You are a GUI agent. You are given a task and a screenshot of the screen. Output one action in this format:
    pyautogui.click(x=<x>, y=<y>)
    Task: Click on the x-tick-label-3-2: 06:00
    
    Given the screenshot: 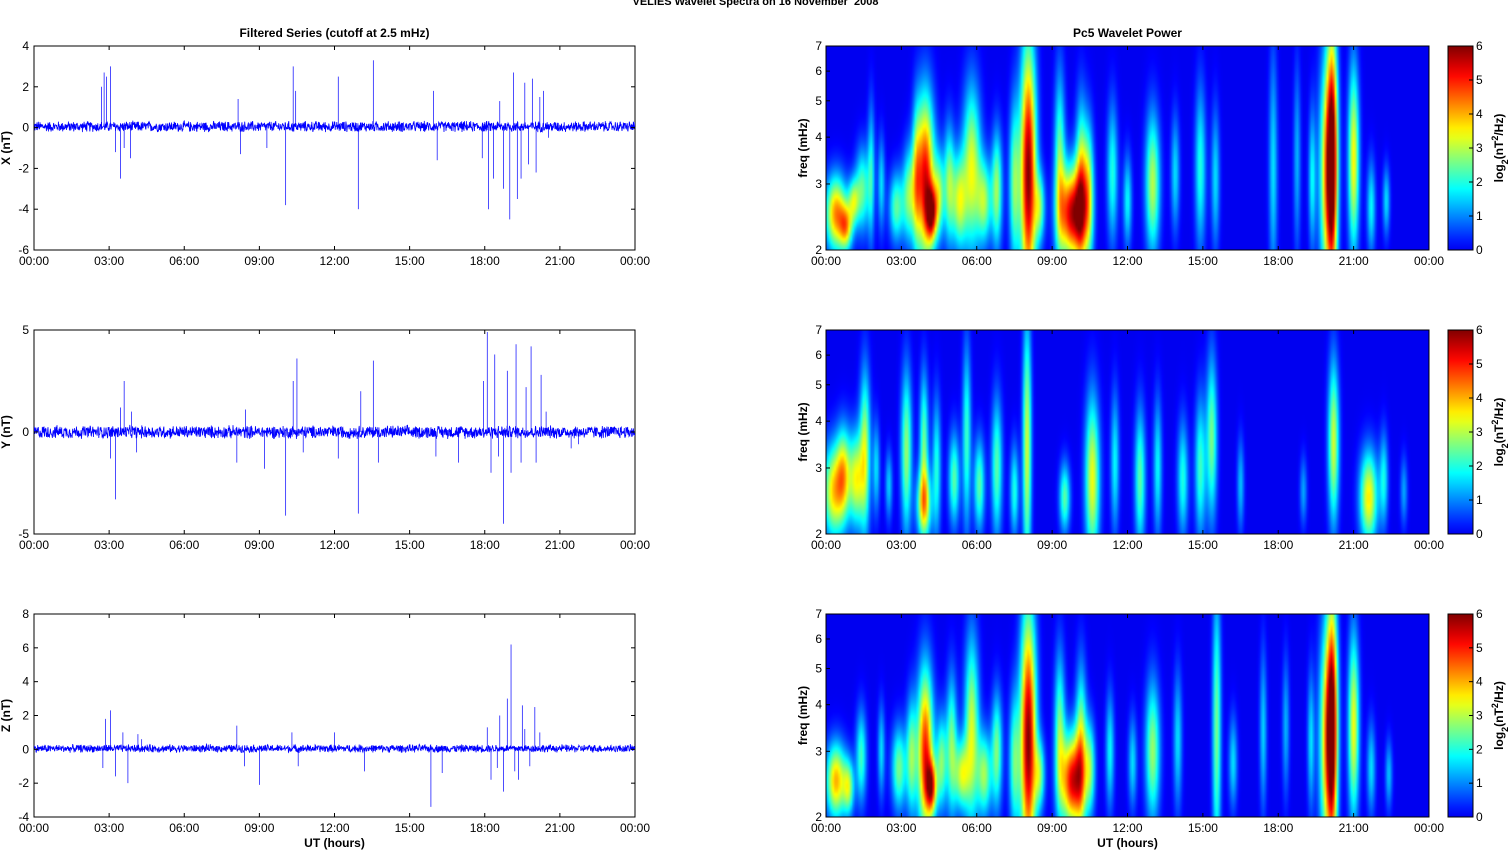 What is the action you would take?
    pyautogui.click(x=977, y=261)
    